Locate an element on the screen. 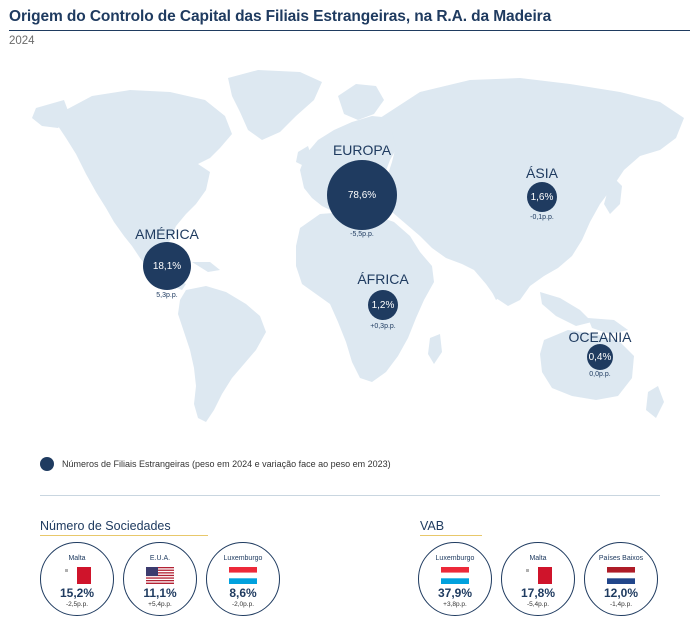 This screenshot has width=700, height=638. country-name: E.U.A. is located at coordinates (160, 558).